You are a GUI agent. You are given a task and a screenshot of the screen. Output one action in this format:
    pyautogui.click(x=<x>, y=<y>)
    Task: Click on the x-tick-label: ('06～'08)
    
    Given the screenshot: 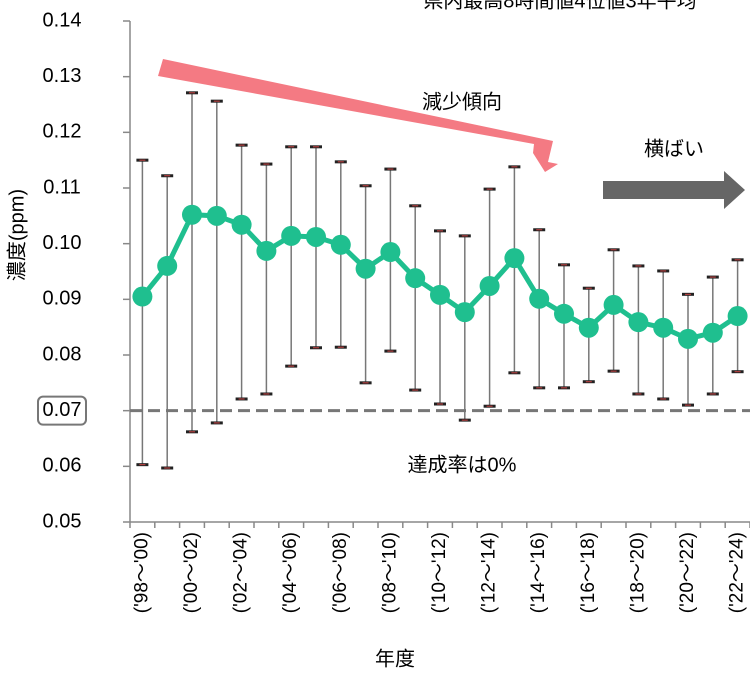 What is the action you would take?
    pyautogui.click(x=340, y=572)
    